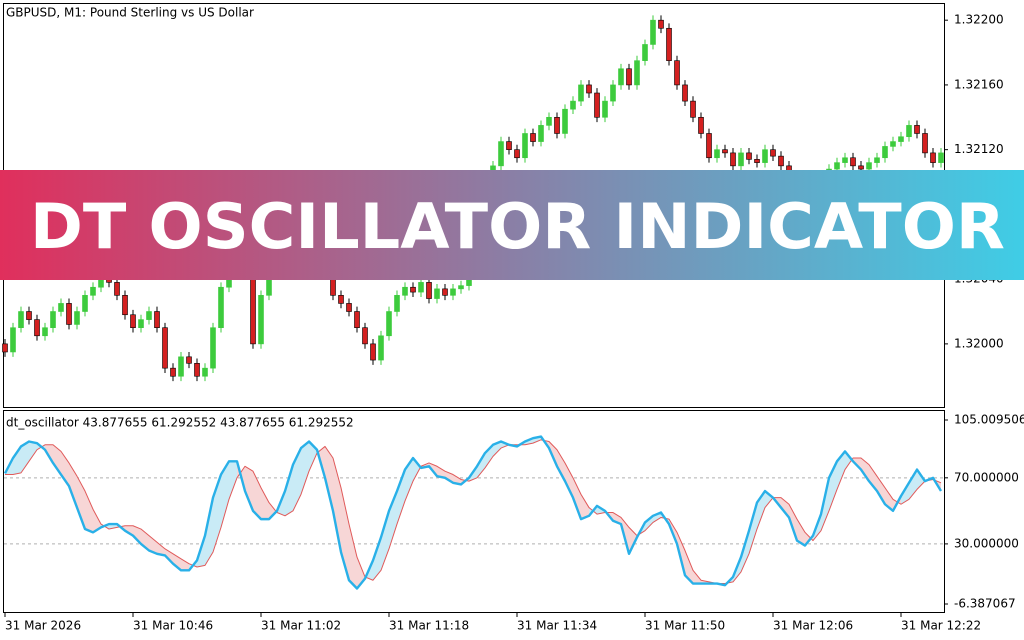 Image resolution: width=1024 pixels, height=640 pixels. Describe the element at coordinates (979, 20) in the screenshot. I see `y-tick-label: 1.32200` at that location.